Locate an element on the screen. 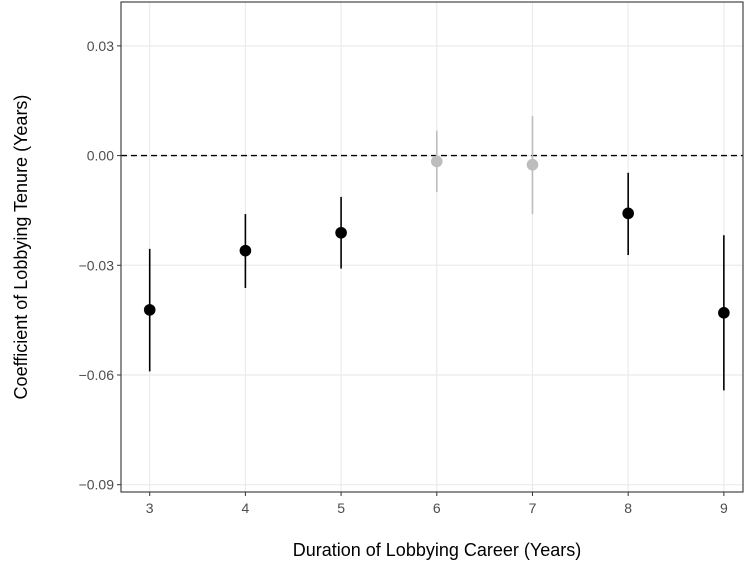 This screenshot has height=575, width=745. x-tick-label: 4 is located at coordinates (246, 508).